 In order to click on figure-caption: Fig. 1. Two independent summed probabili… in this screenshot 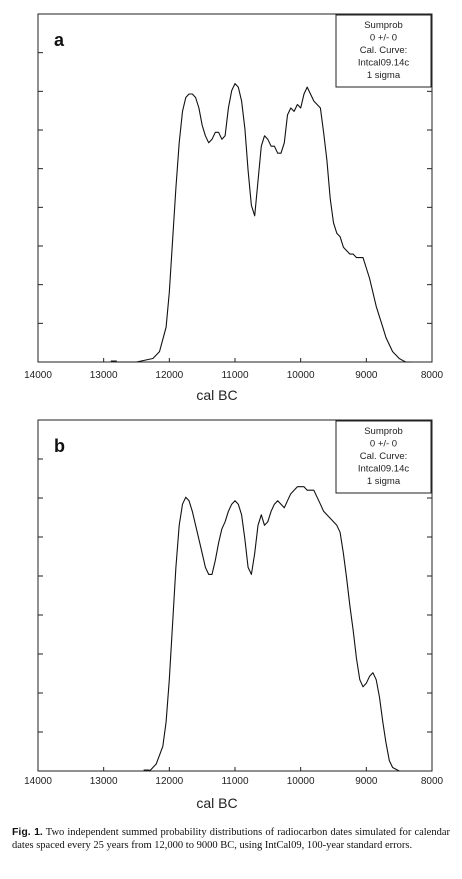, I will do `click(231, 839)`.